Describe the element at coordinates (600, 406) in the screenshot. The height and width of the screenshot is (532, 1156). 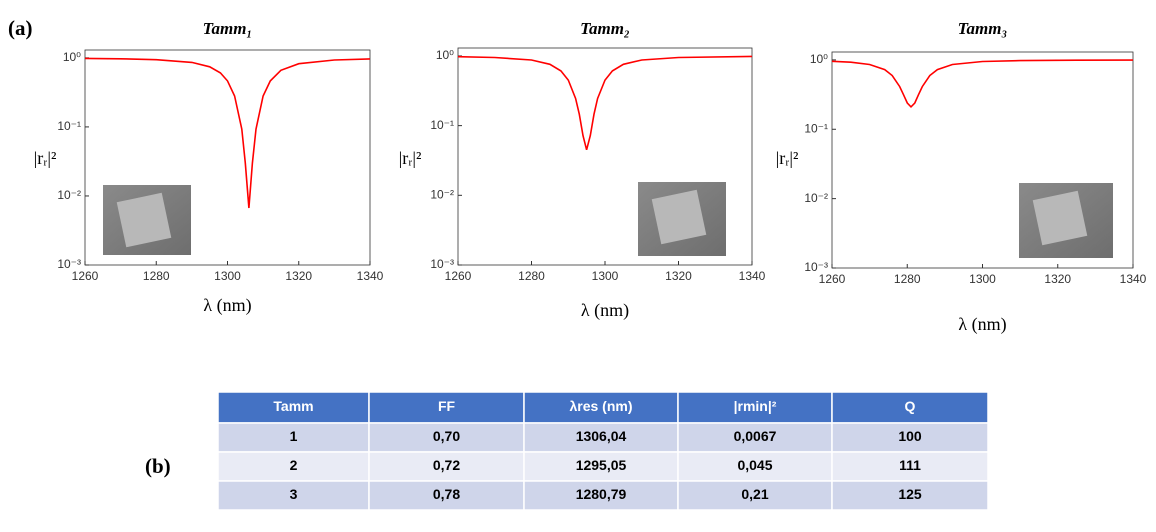
I see `table-header-text: λres (nm)` at that location.